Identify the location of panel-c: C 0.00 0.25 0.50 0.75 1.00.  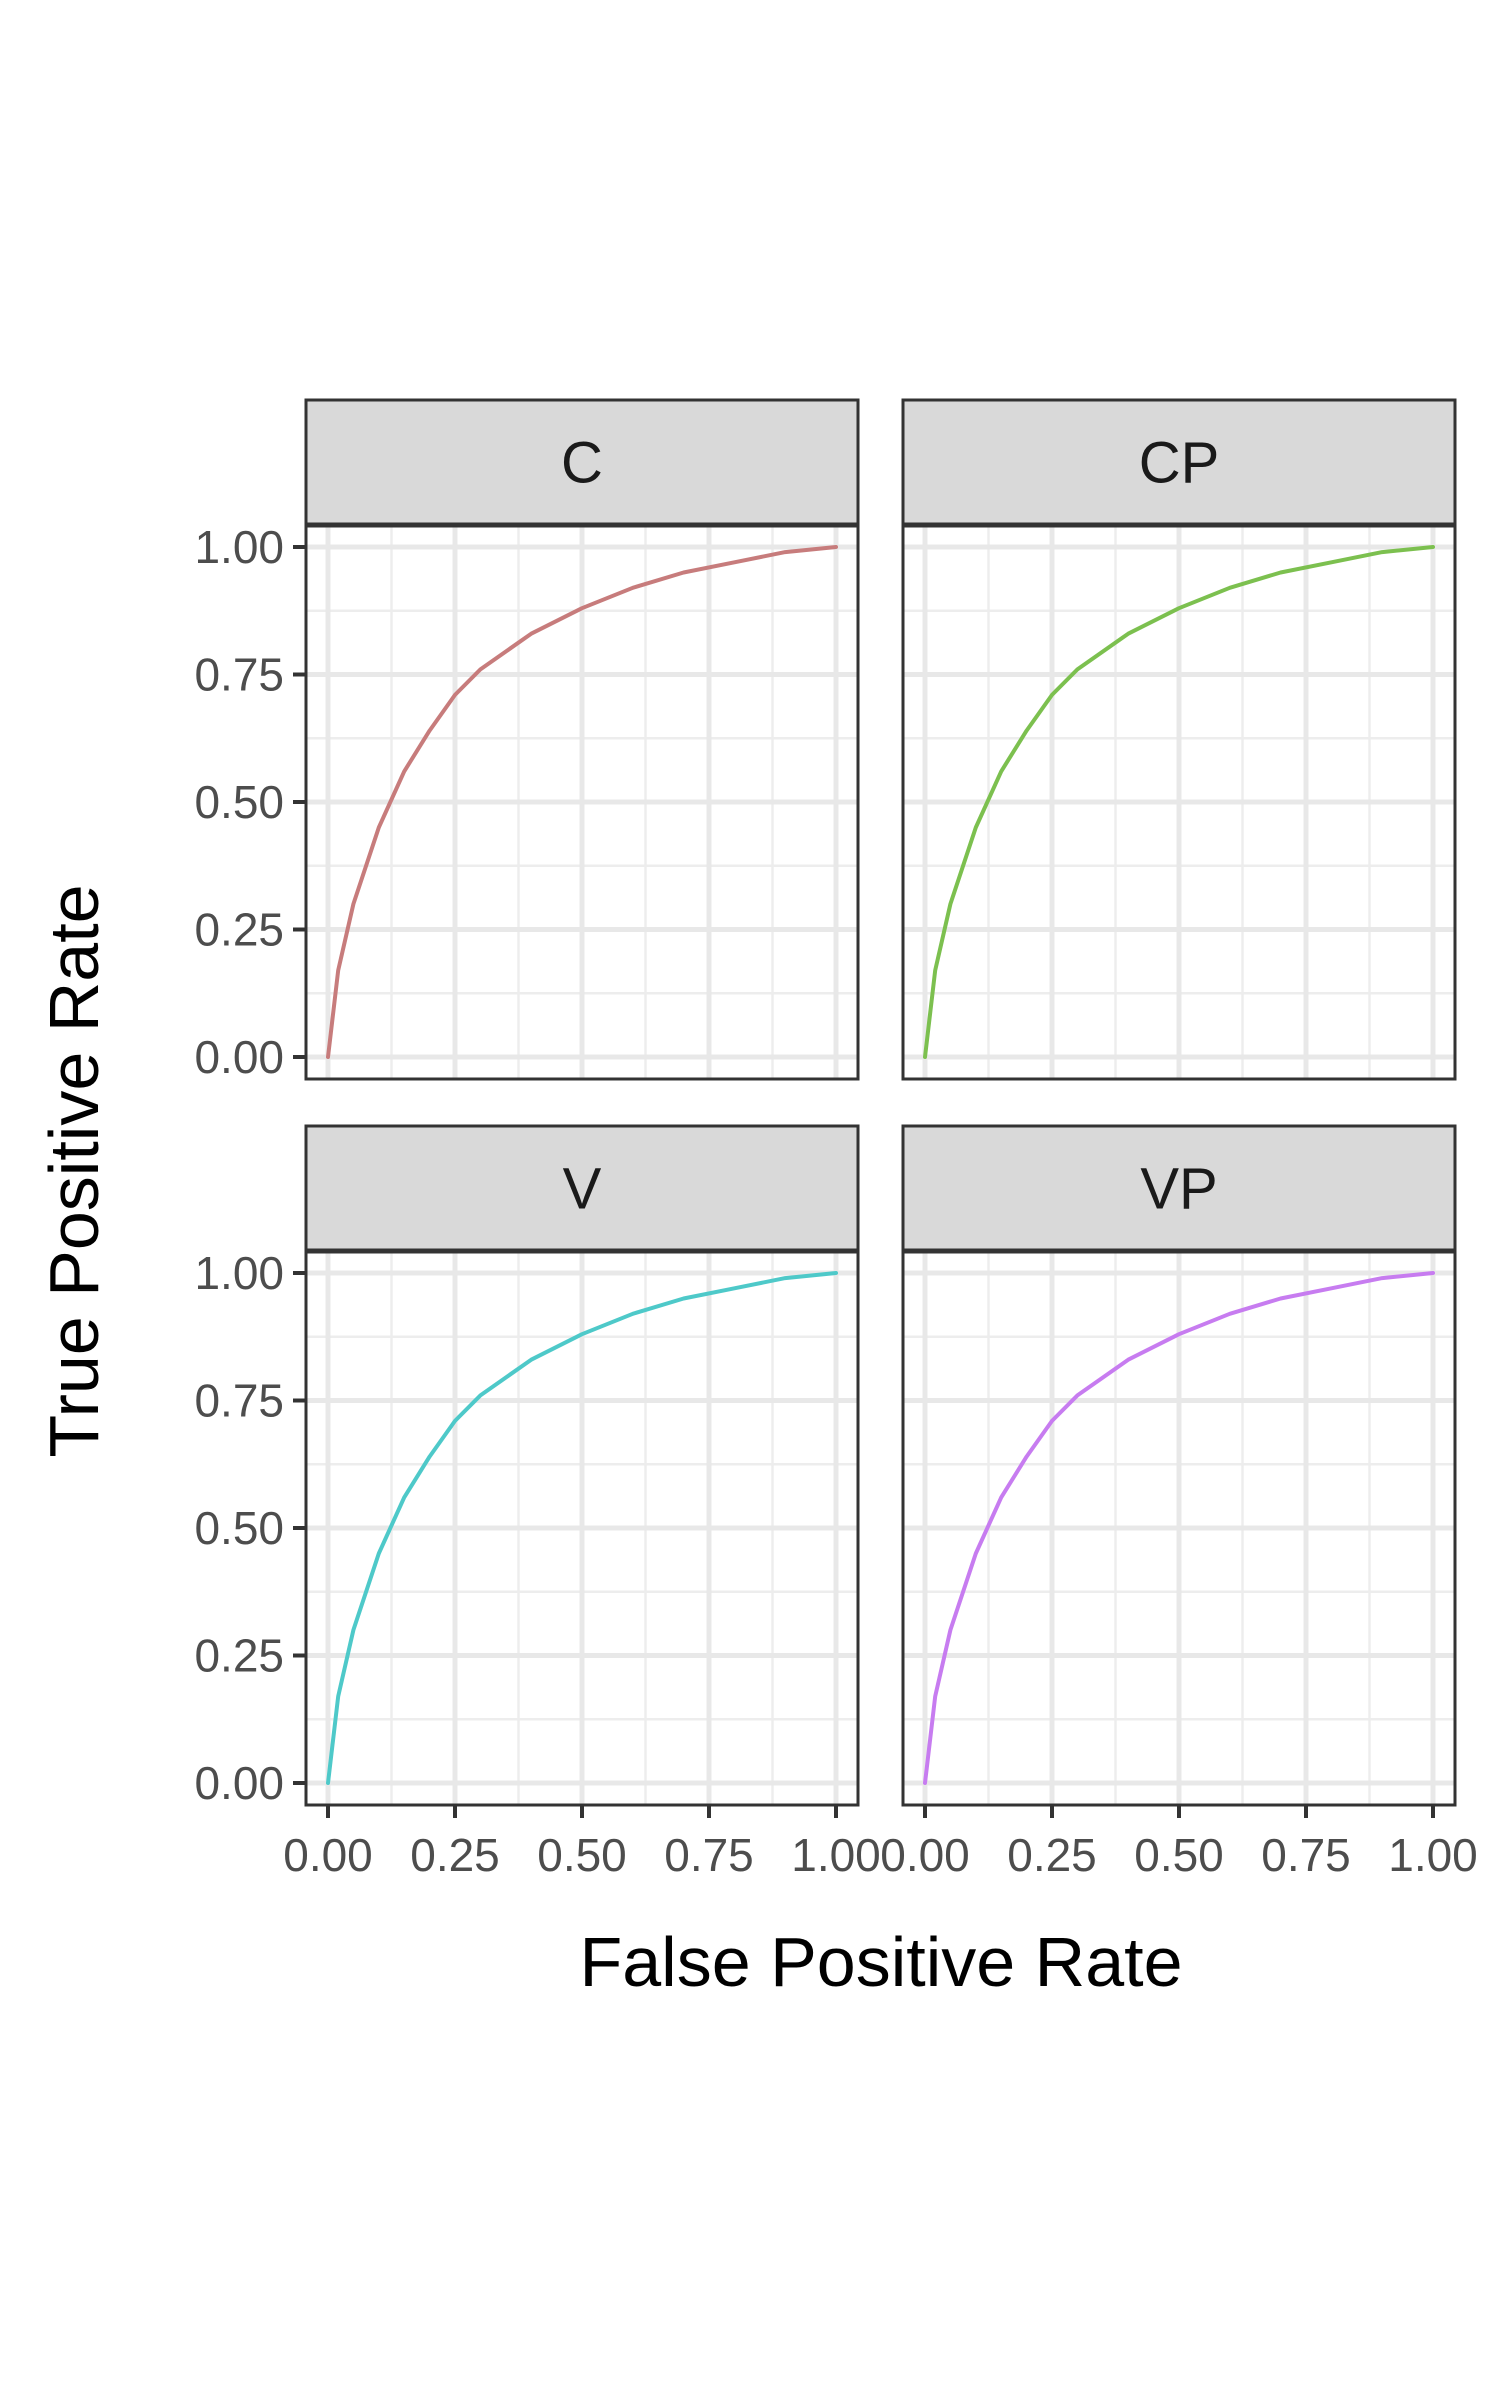
(527, 740).